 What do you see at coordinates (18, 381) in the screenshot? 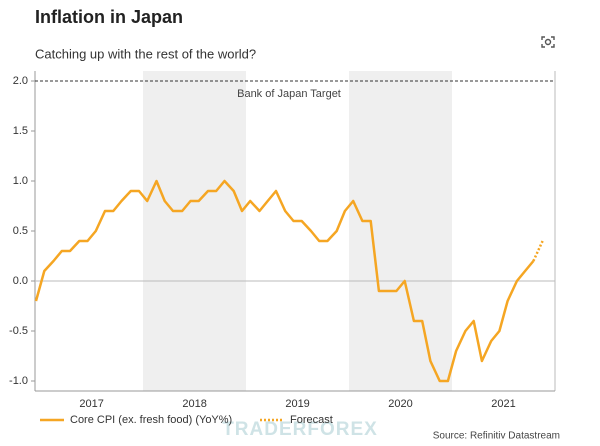
I see `y-tick-label: -1.0` at bounding box center [18, 381].